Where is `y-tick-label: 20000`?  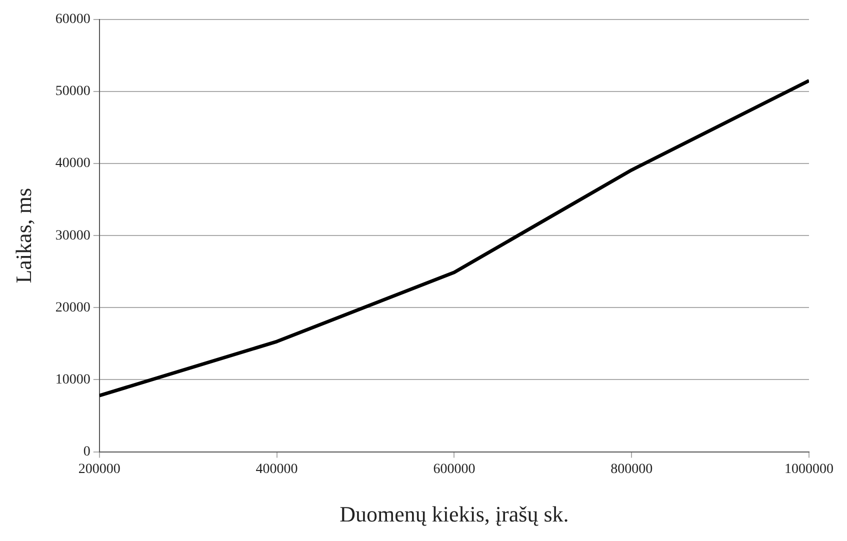
y-tick-label: 20000 is located at coordinates (72, 308).